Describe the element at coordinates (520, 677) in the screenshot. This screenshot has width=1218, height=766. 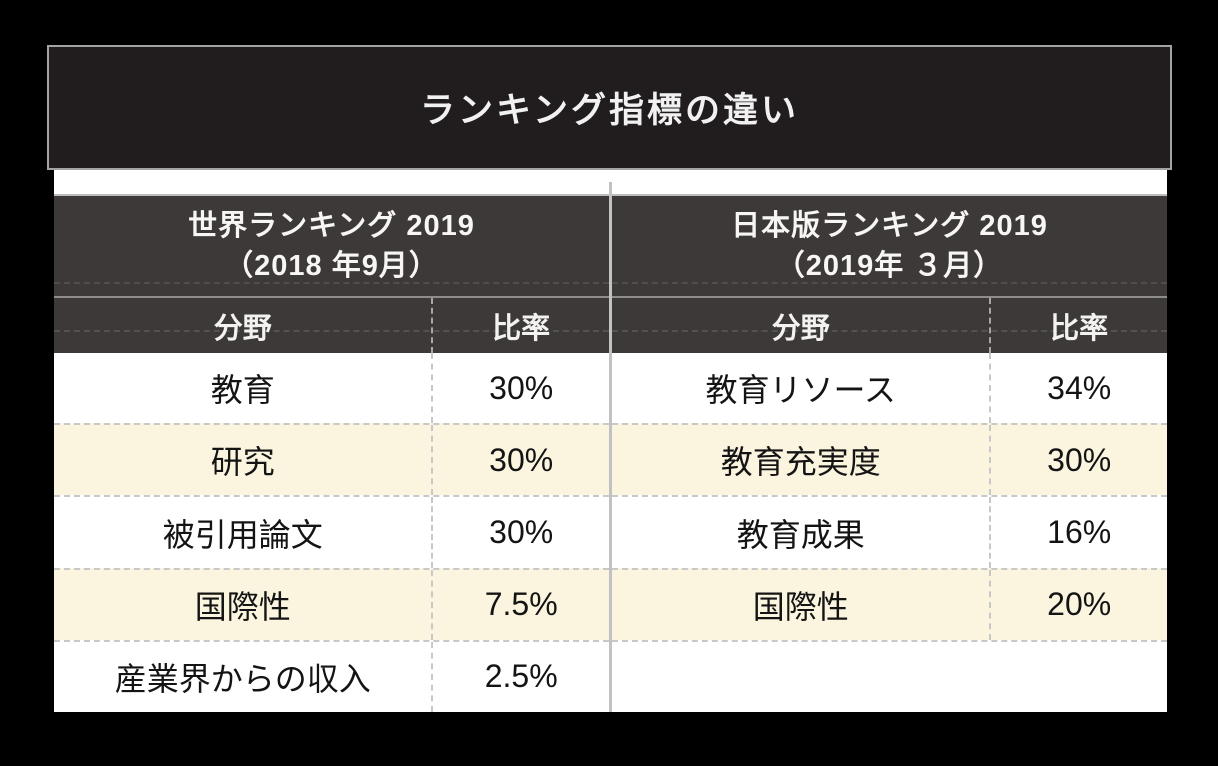
I see `ratio-cell: 2.5%` at that location.